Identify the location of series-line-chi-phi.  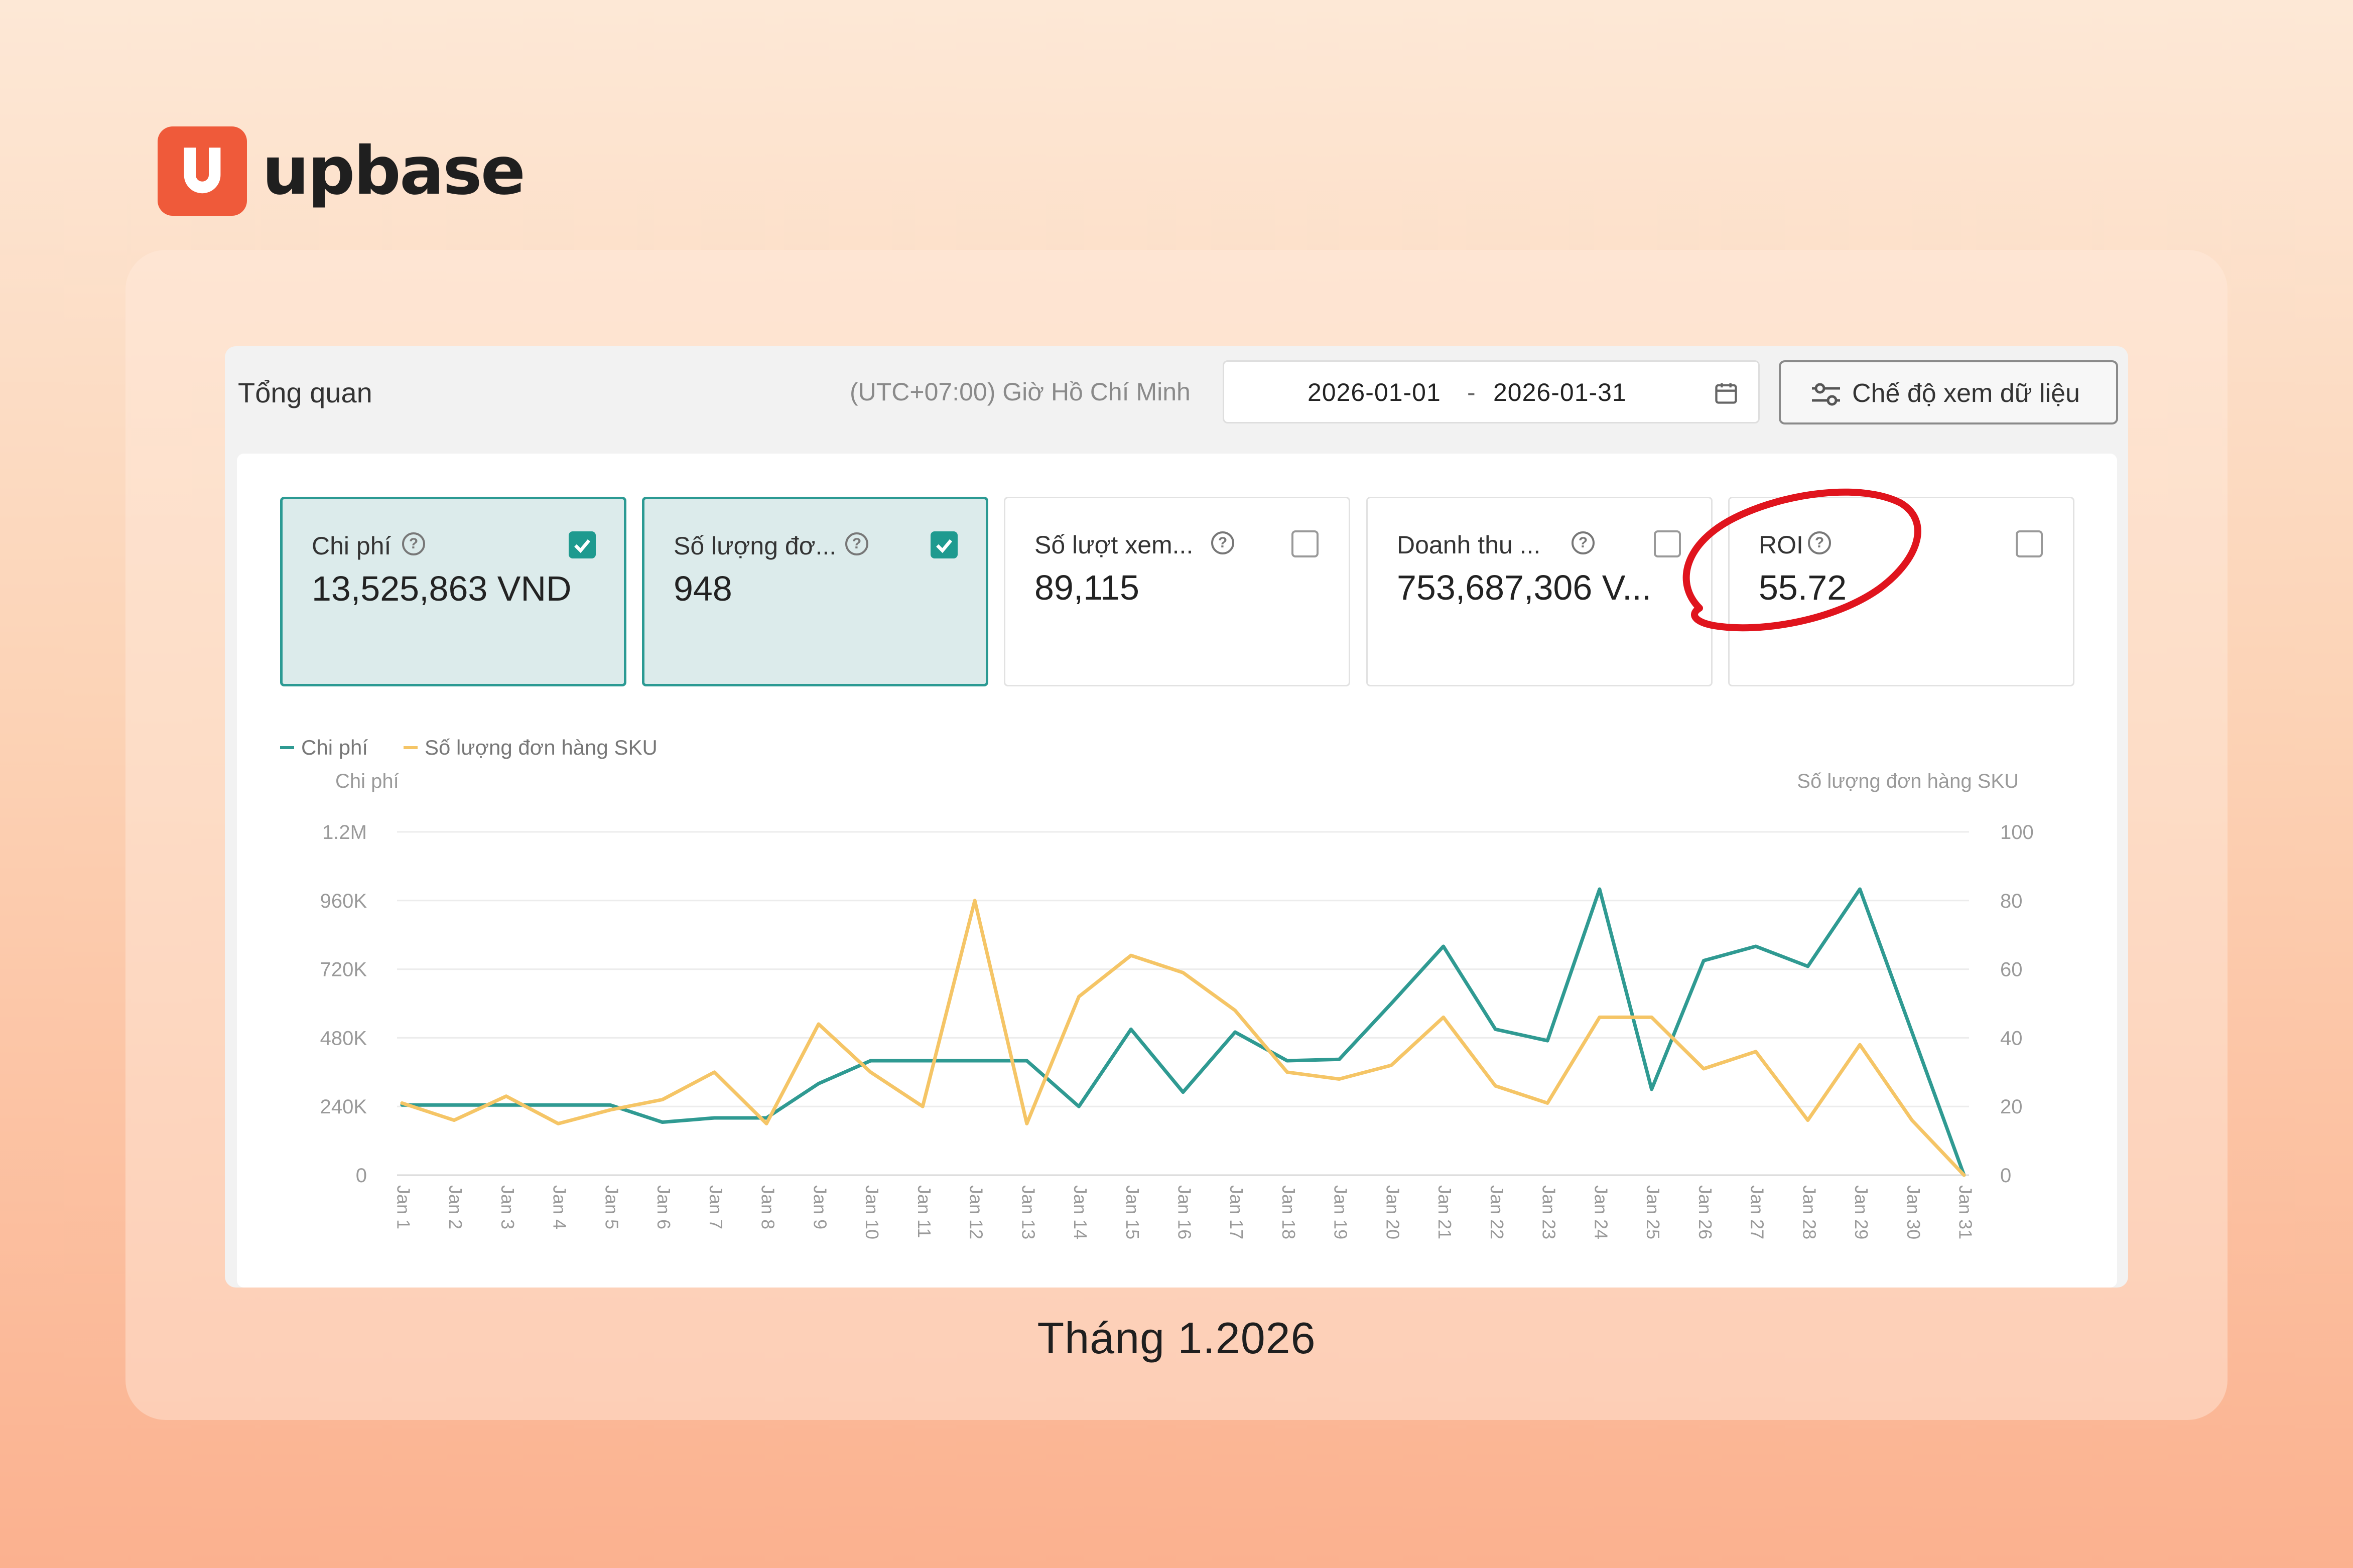
(1183, 1032).